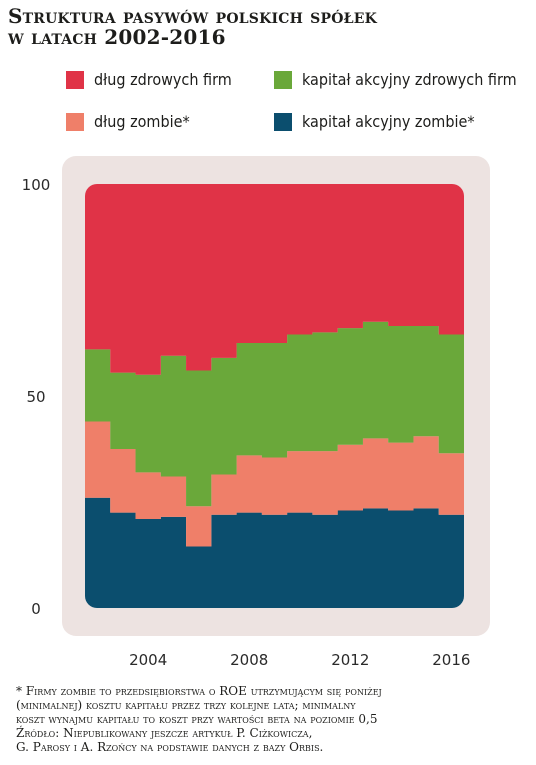 Image resolution: width=536 pixels, height=765 pixels. Describe the element at coordinates (36, 609) in the screenshot. I see `y-tick-label: 0` at that location.